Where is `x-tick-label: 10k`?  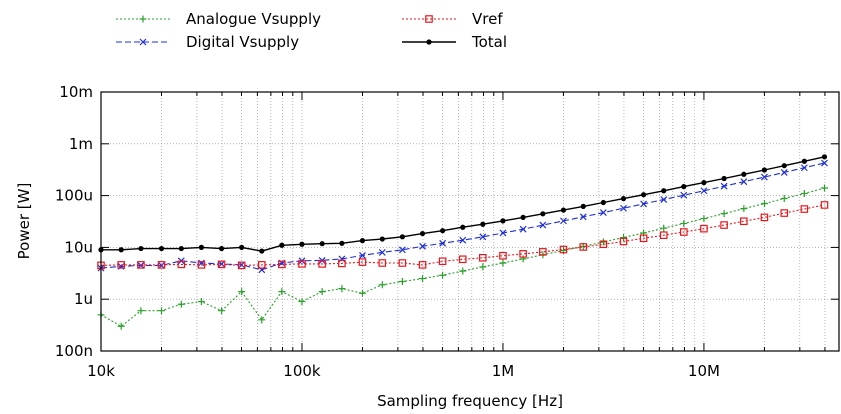 x-tick-label: 10k is located at coordinates (101, 371).